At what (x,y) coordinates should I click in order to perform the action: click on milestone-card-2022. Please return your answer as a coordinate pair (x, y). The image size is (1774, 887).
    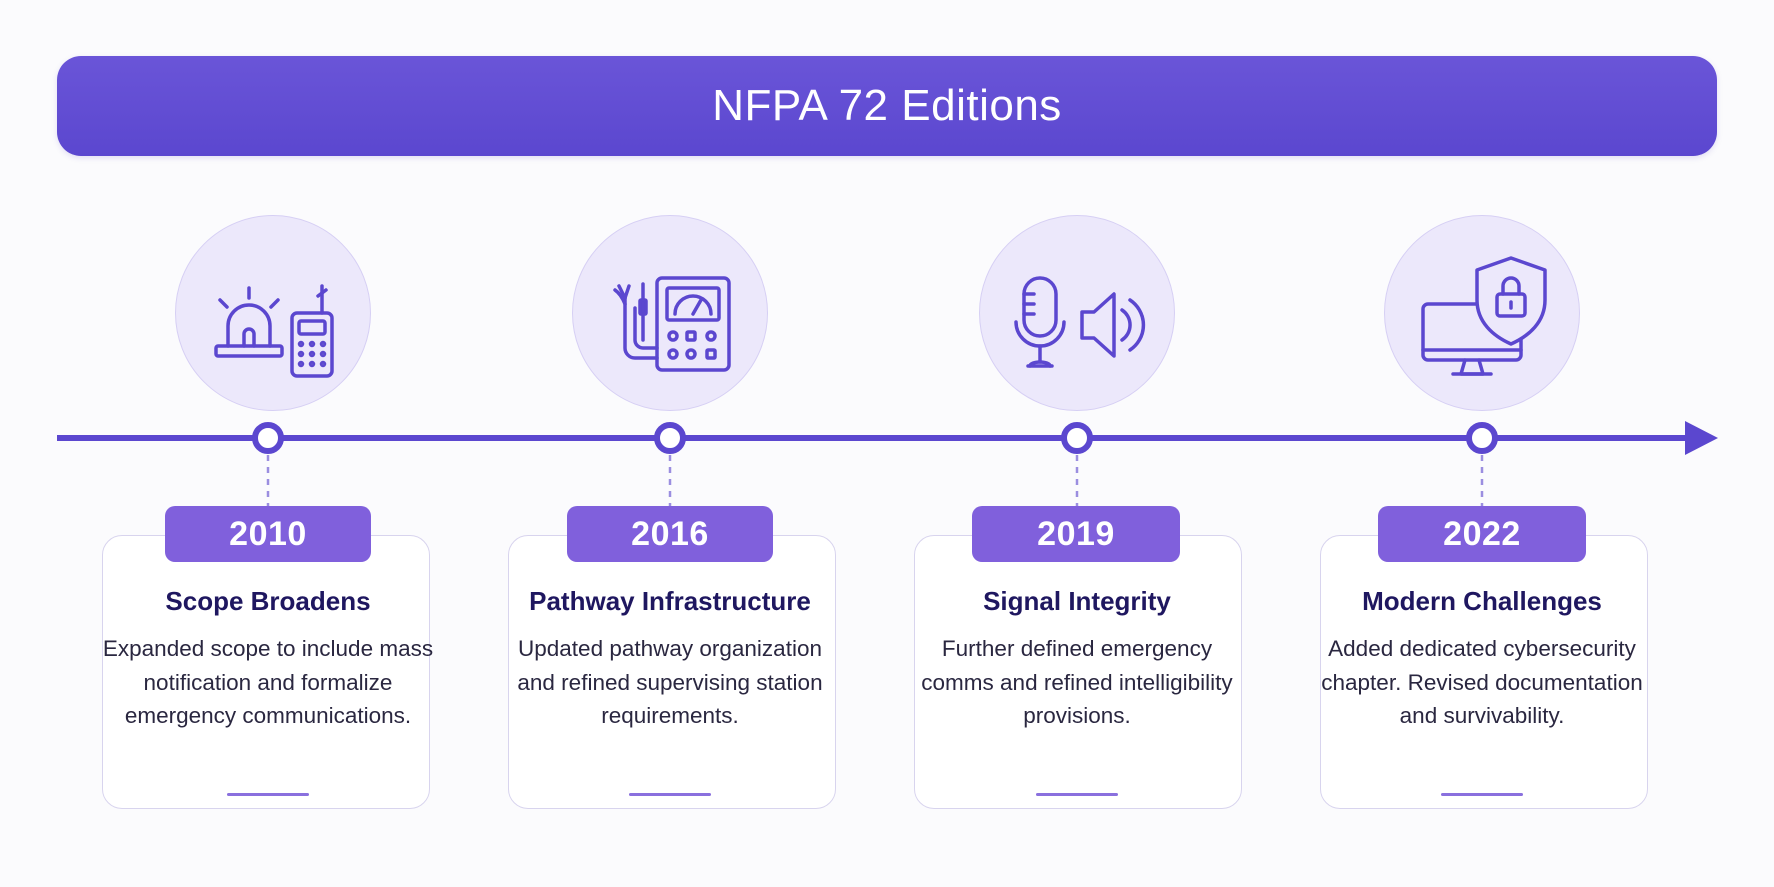
    Looking at the image, I should click on (1484, 672).